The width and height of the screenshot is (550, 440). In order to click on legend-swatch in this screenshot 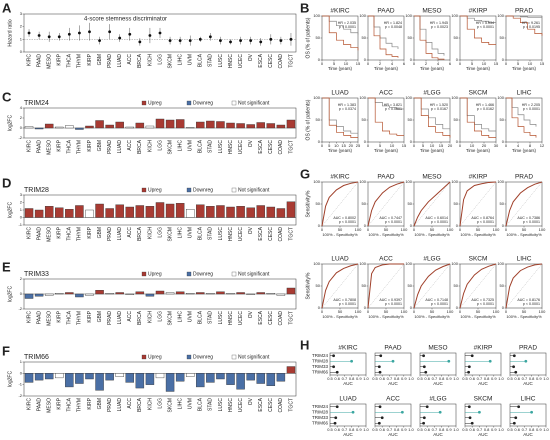, I will do `click(144, 103)`.